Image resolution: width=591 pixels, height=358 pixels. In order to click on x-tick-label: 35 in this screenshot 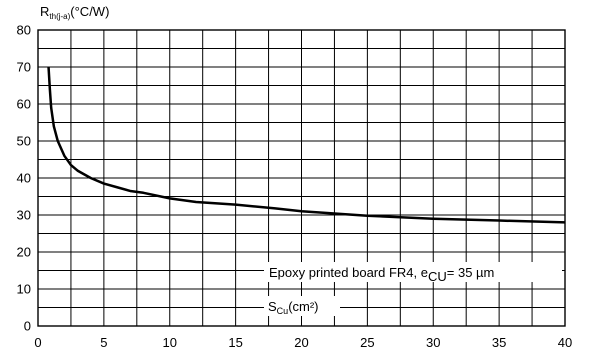, I will do `click(499, 342)`.